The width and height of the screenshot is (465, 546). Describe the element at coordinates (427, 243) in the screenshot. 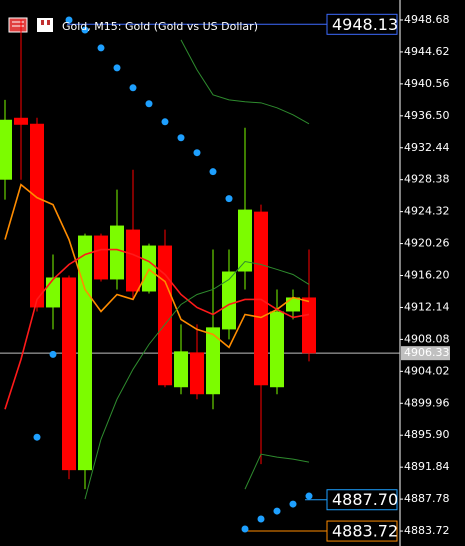

I see `y-tick-label: 4920.26` at that location.